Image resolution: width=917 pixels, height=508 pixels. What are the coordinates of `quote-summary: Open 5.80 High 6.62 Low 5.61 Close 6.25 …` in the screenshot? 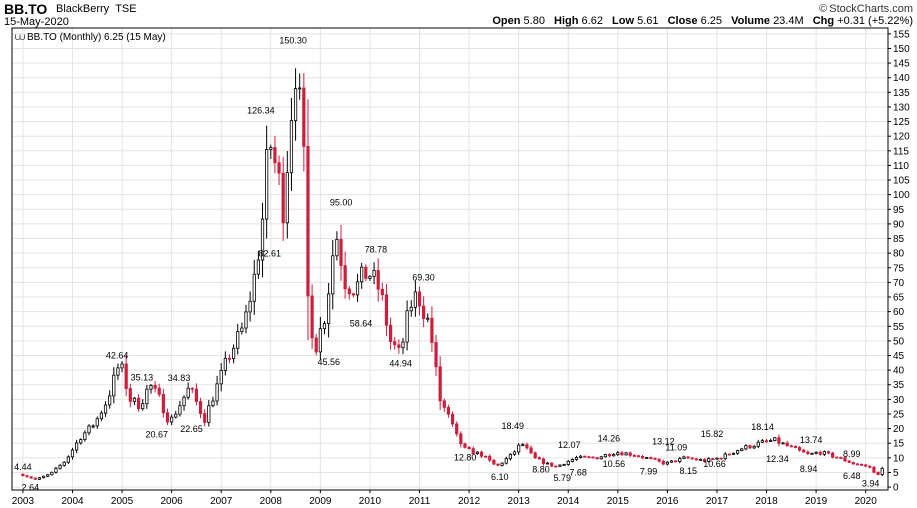 It's located at (702, 21).